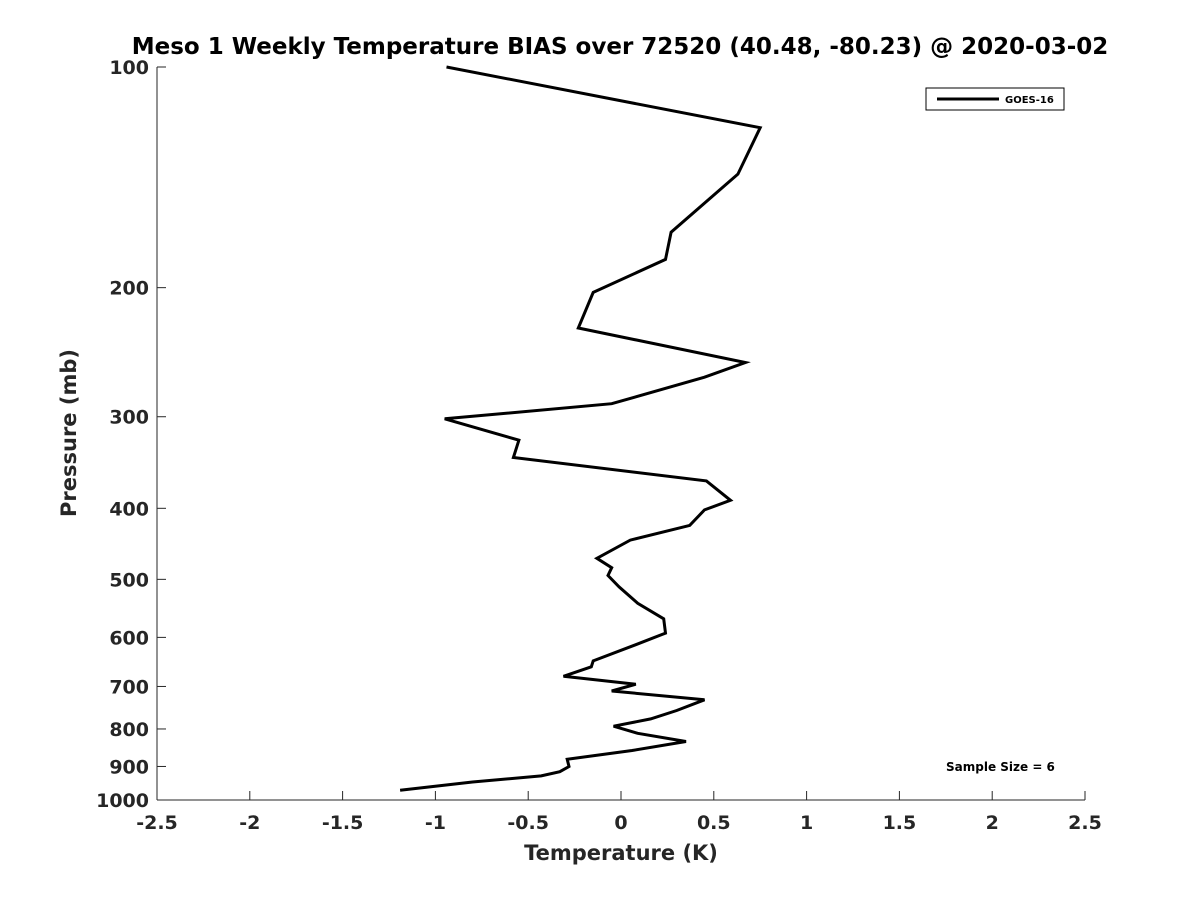 Image resolution: width=1200 pixels, height=900 pixels. I want to click on y-tick-label: 200, so click(129, 289).